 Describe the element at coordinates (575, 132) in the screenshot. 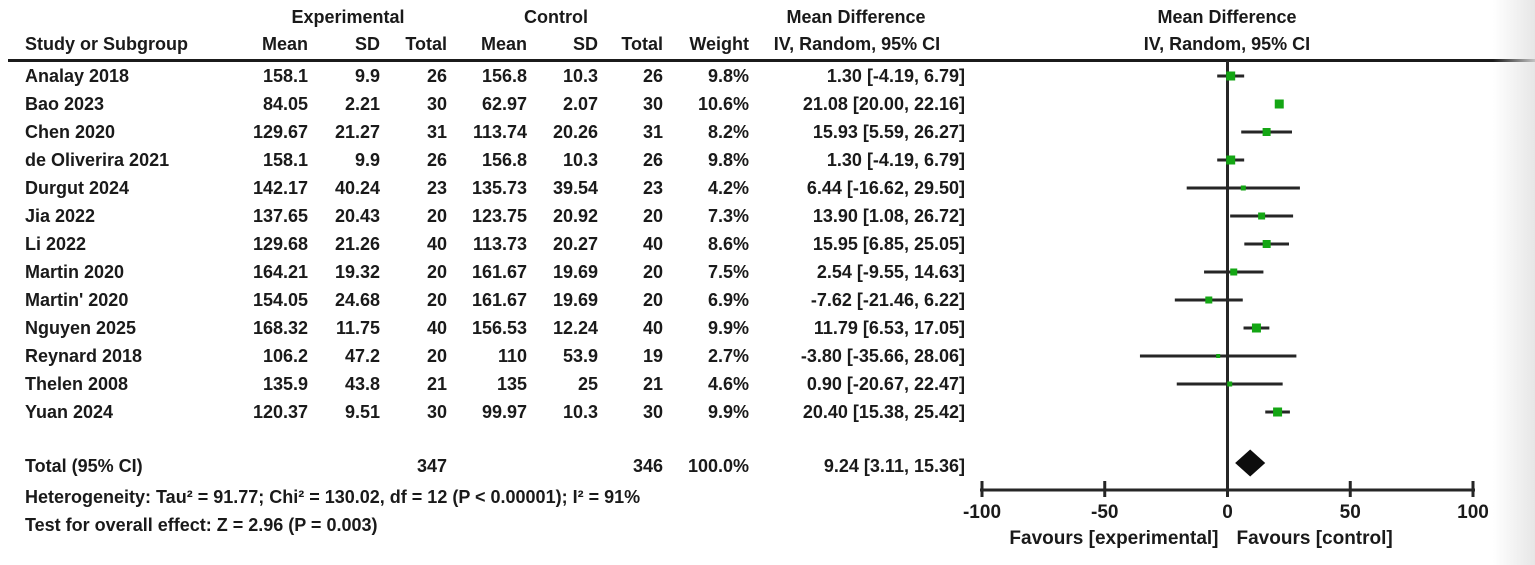

I see `cell-ctl-sd: 20.26` at that location.